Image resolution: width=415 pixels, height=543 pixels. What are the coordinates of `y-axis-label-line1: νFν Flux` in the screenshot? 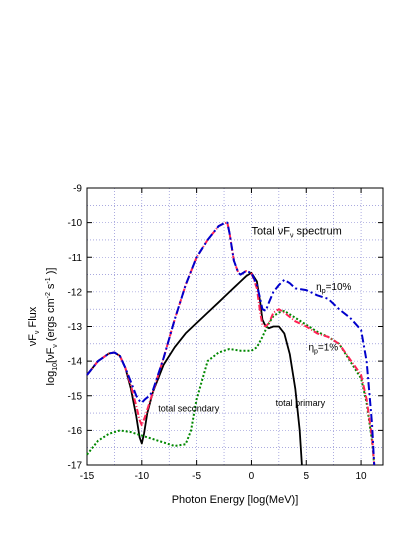 It's located at (34, 326).